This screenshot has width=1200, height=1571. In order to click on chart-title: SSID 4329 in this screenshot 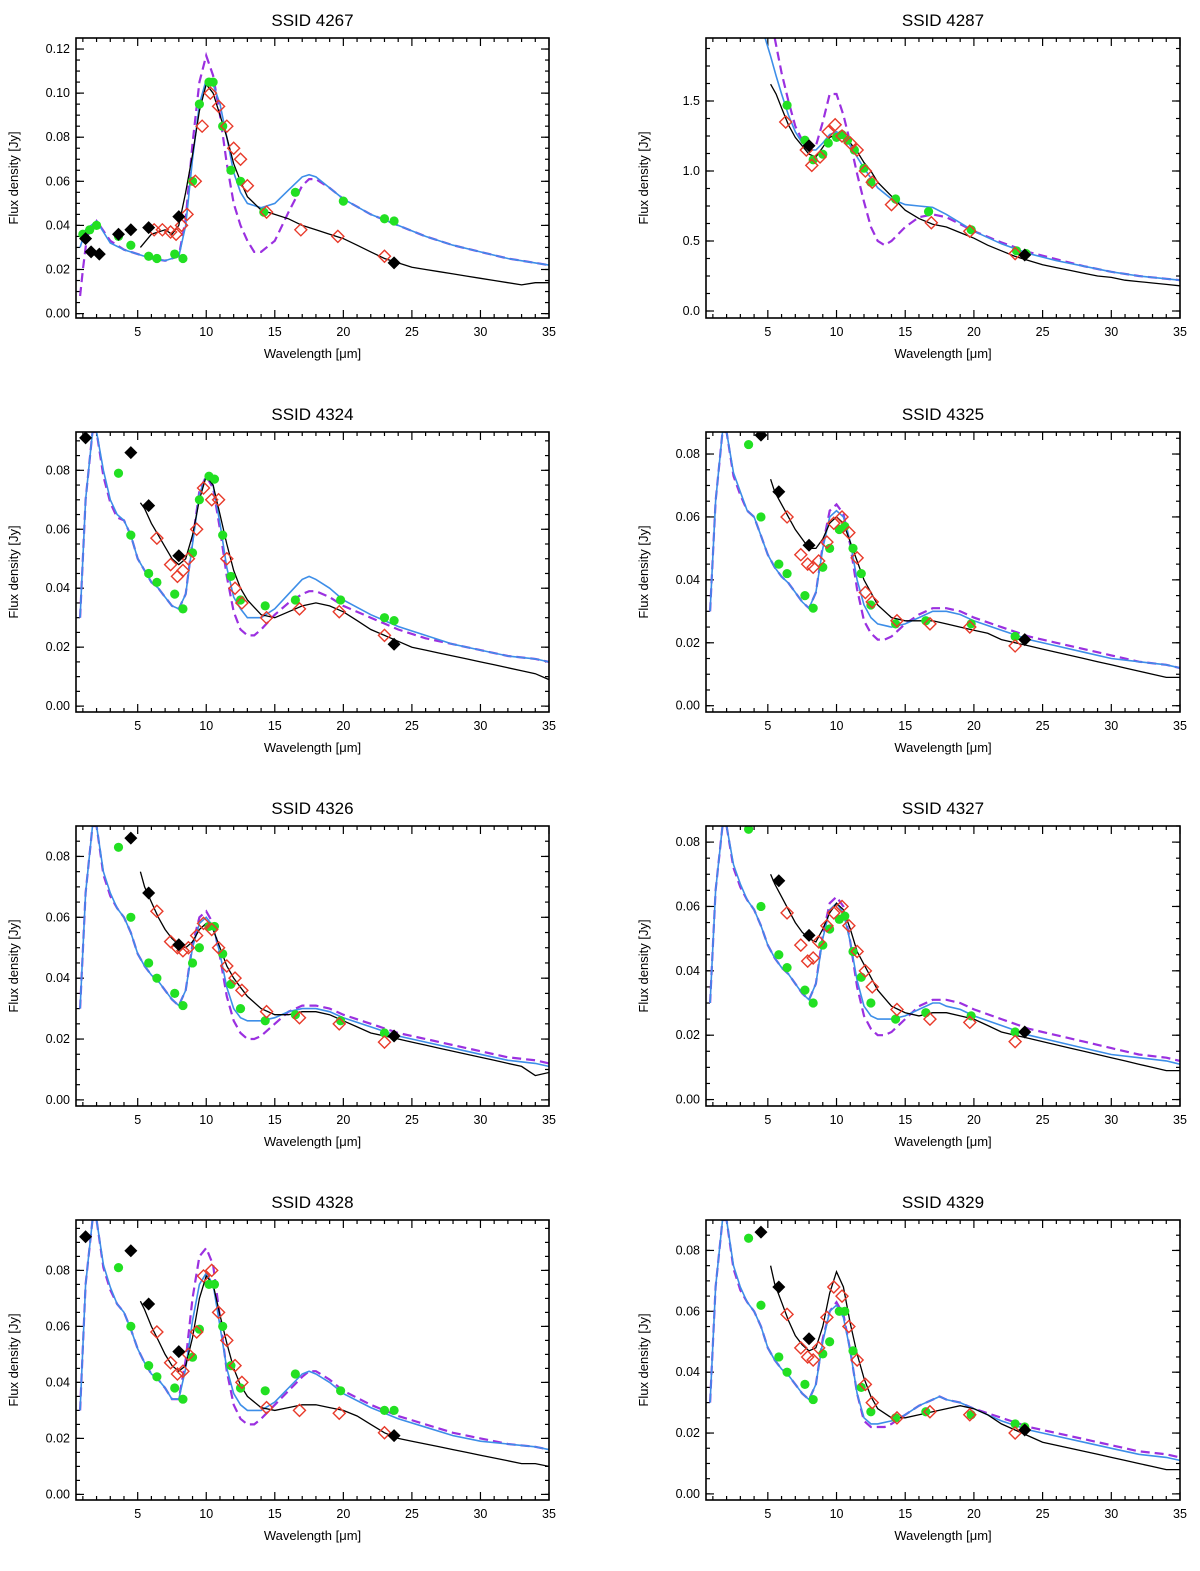, I will do `click(943, 1202)`.